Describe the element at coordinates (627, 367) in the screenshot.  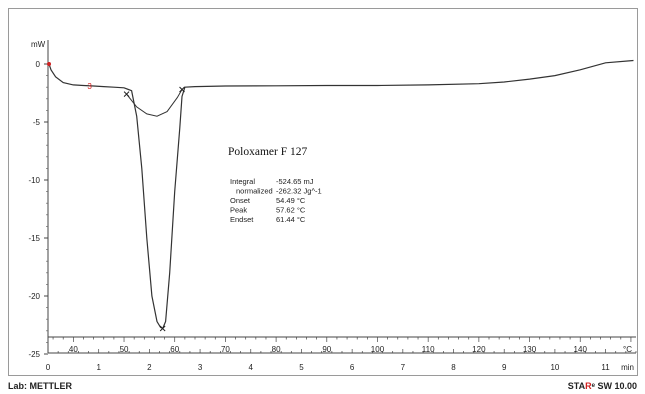
I see `time-unit-label: min` at that location.